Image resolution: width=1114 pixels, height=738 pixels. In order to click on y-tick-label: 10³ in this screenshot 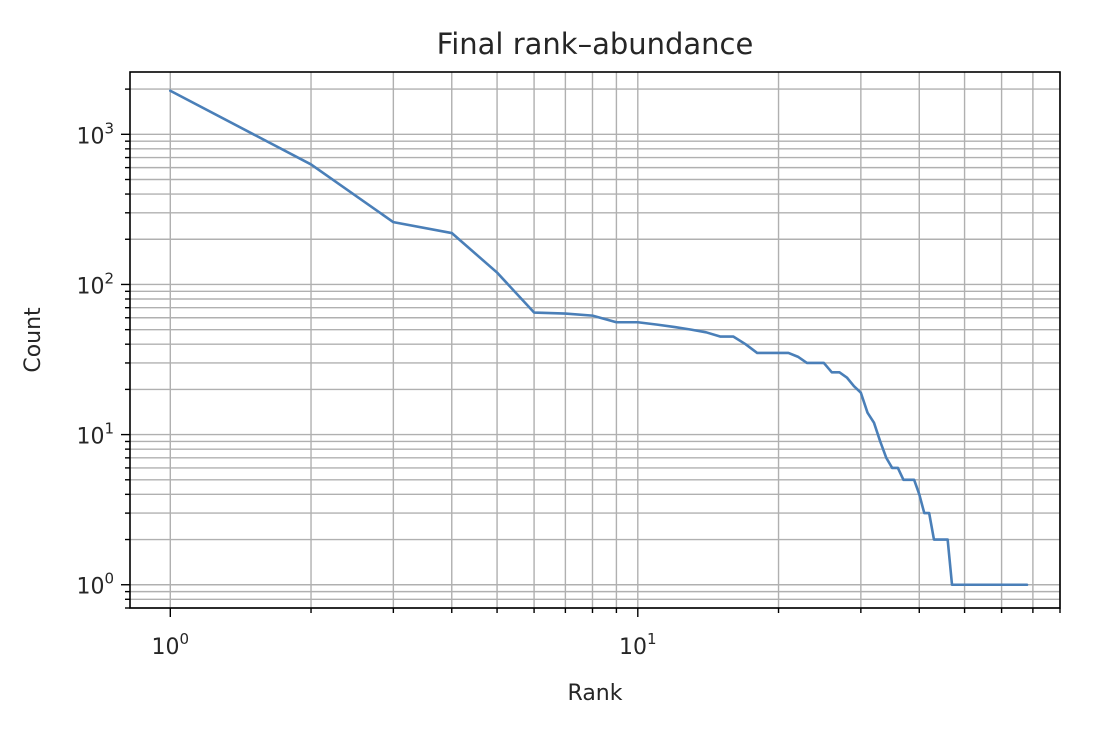, I will do `click(95, 134)`.